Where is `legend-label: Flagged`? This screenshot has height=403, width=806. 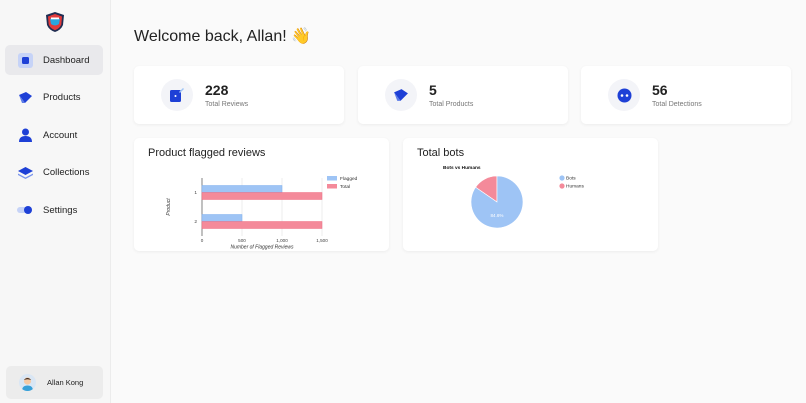 legend-label: Flagged is located at coordinates (349, 179).